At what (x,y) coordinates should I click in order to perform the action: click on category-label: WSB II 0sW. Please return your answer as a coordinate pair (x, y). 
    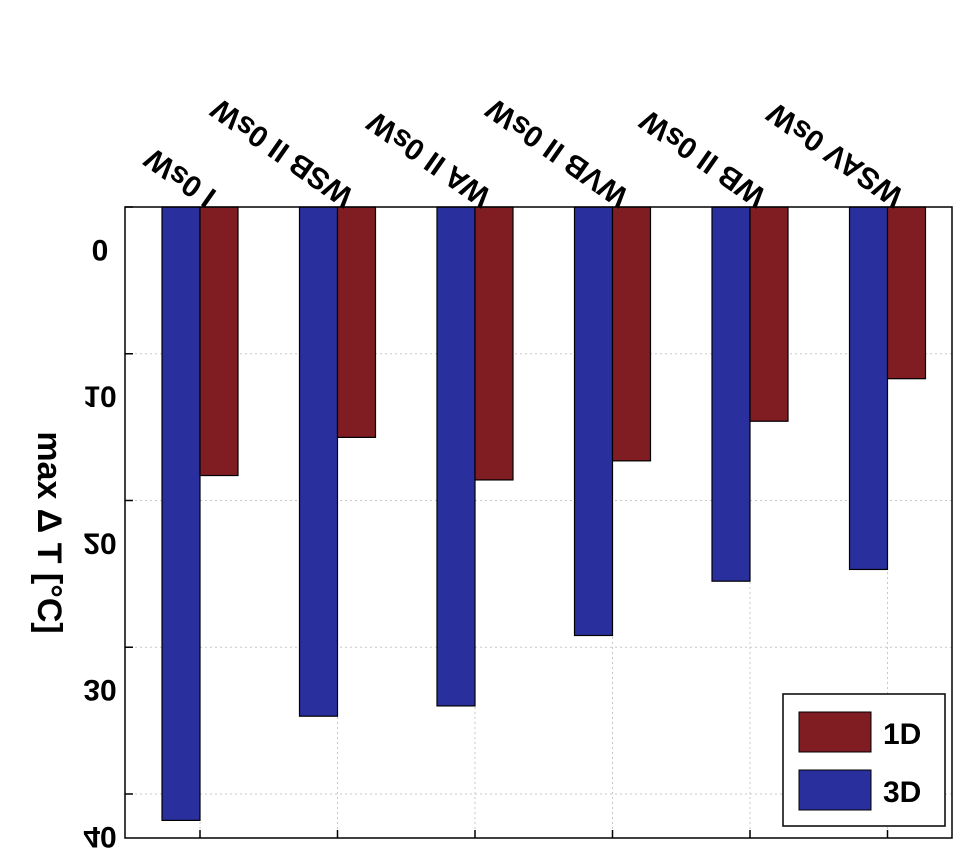
    Looking at the image, I should click on (282, 152).